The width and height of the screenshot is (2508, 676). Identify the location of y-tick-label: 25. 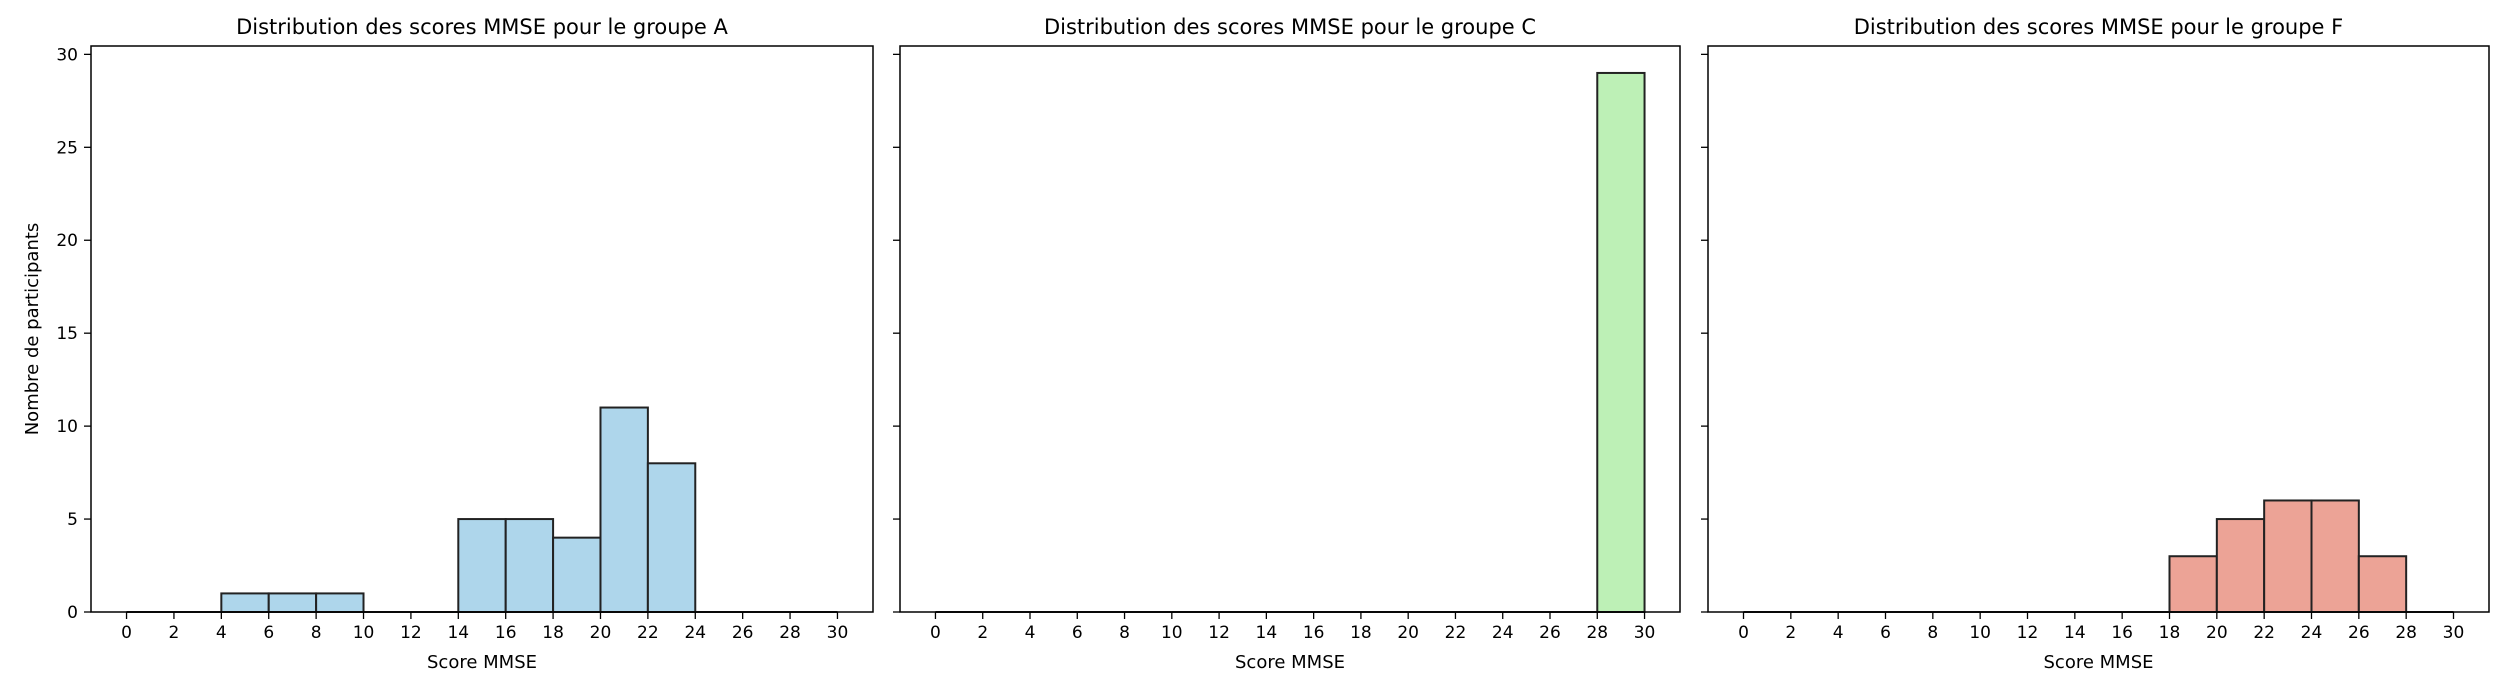
(67, 148).